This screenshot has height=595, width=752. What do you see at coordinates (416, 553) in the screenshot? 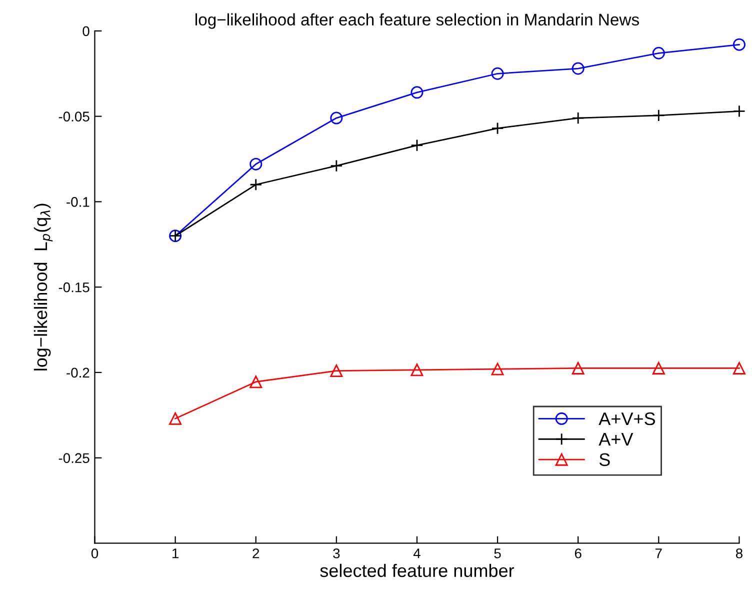
I see `x-tick-label: 4` at bounding box center [416, 553].